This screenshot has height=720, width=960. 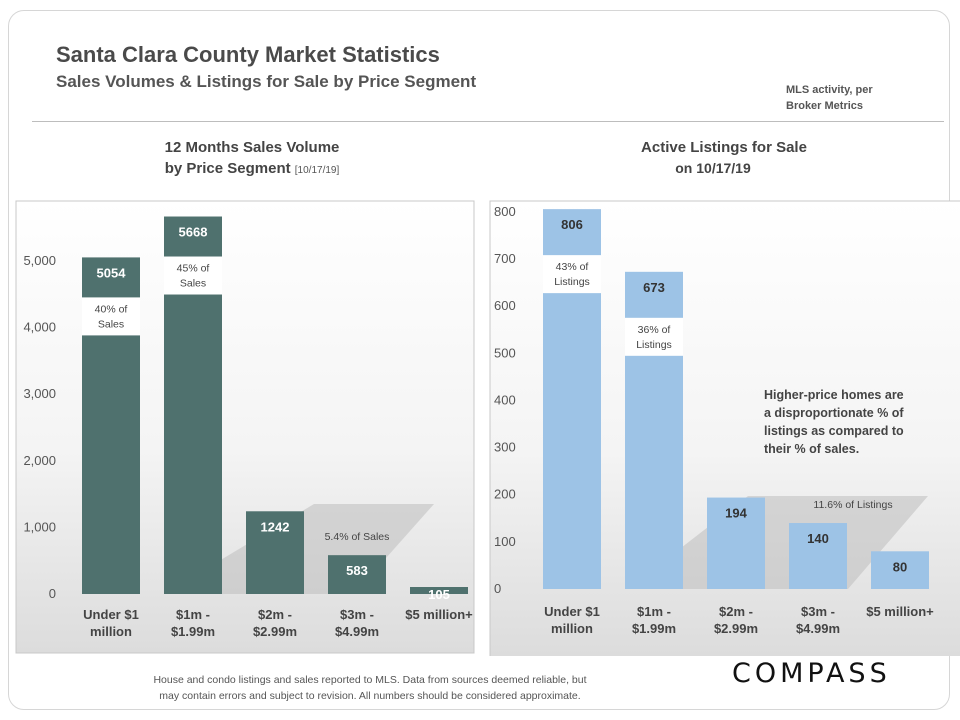 I want to click on callout-label: 43% of, so click(x=572, y=267).